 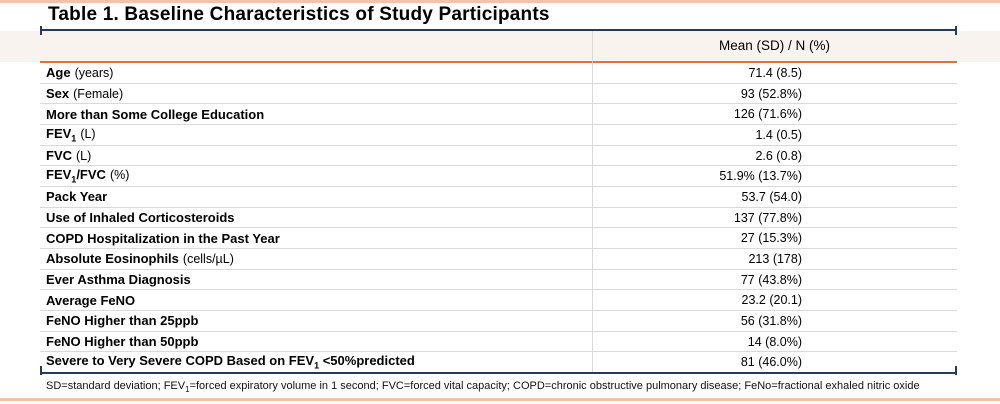 What do you see at coordinates (180, 361) in the screenshot?
I see `row-label-bold: Severe to Very Severe COPD Based on FEV` at bounding box center [180, 361].